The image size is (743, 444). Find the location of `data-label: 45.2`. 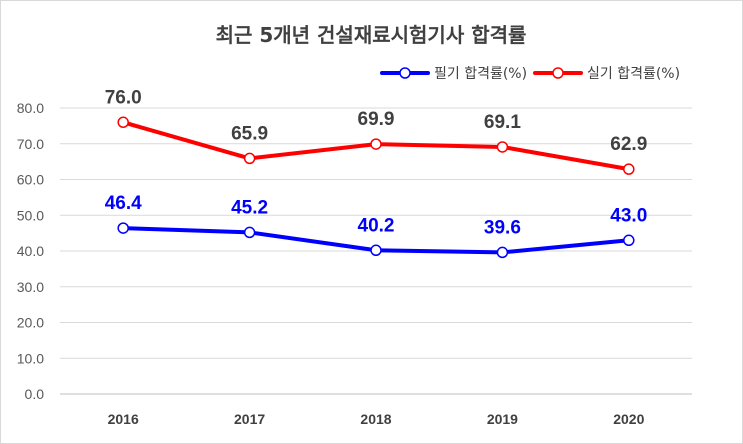

data-label: 45.2 is located at coordinates (249, 207).